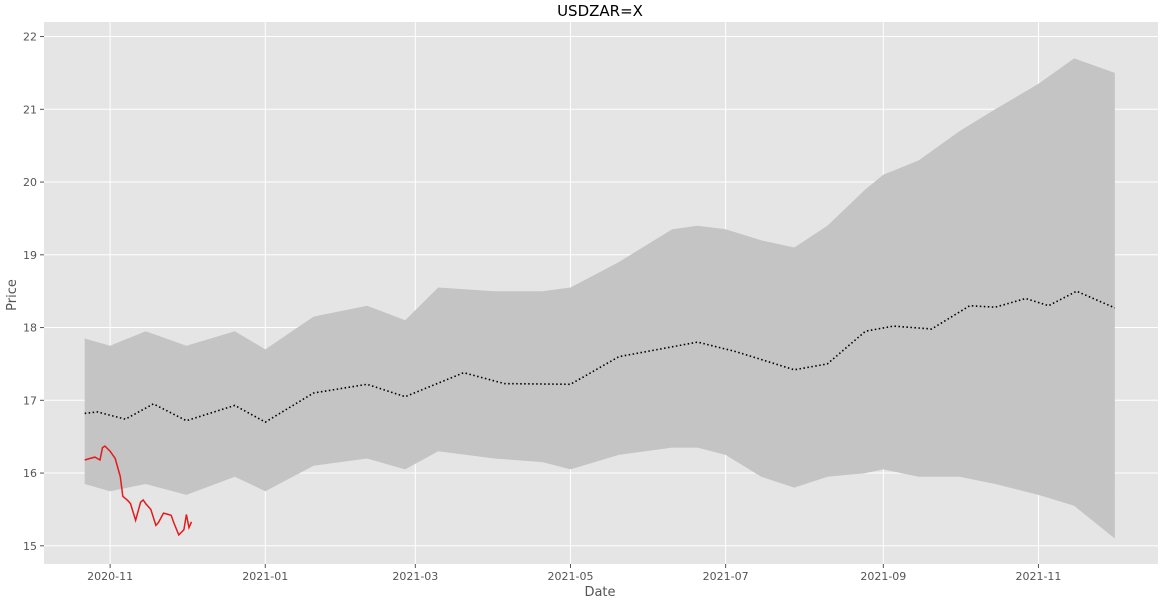  What do you see at coordinates (265, 576) in the screenshot?
I see `x-tick-label: 2021-01` at bounding box center [265, 576].